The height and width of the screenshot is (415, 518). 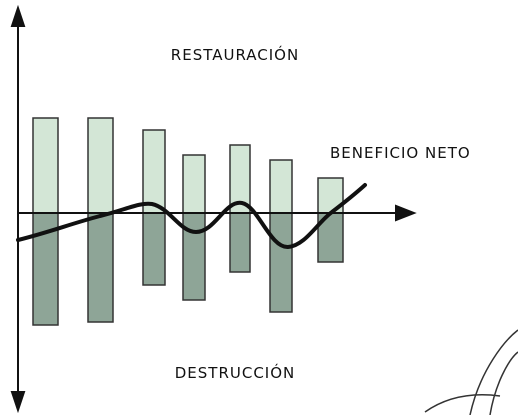 What do you see at coordinates (235, 372) in the screenshot?
I see `bottom-label: DESTRUCCIÓN` at bounding box center [235, 372].